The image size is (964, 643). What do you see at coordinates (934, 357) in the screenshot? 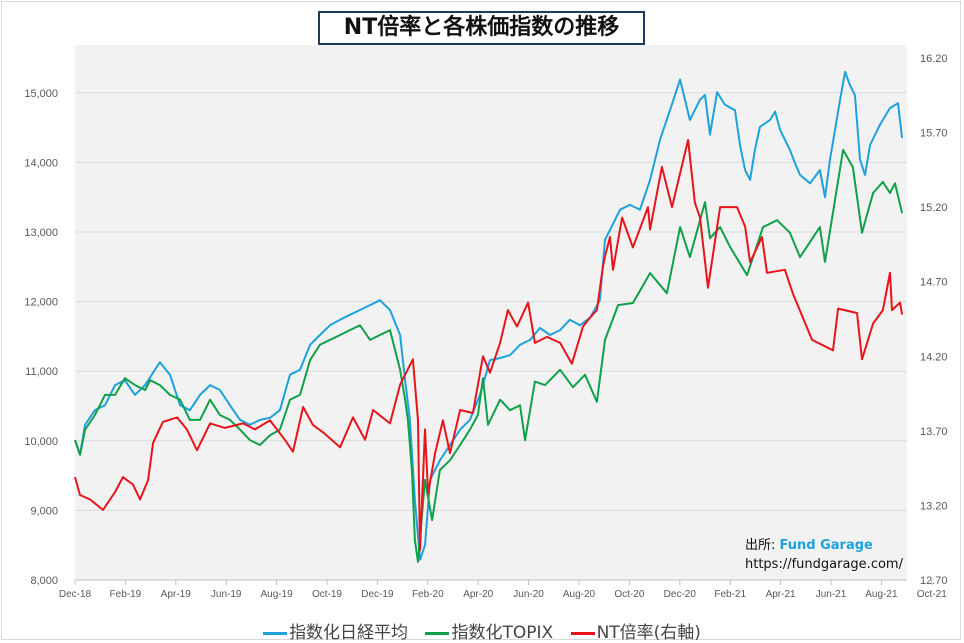
I see `y-right-tick-label: 14.20` at bounding box center [934, 357].